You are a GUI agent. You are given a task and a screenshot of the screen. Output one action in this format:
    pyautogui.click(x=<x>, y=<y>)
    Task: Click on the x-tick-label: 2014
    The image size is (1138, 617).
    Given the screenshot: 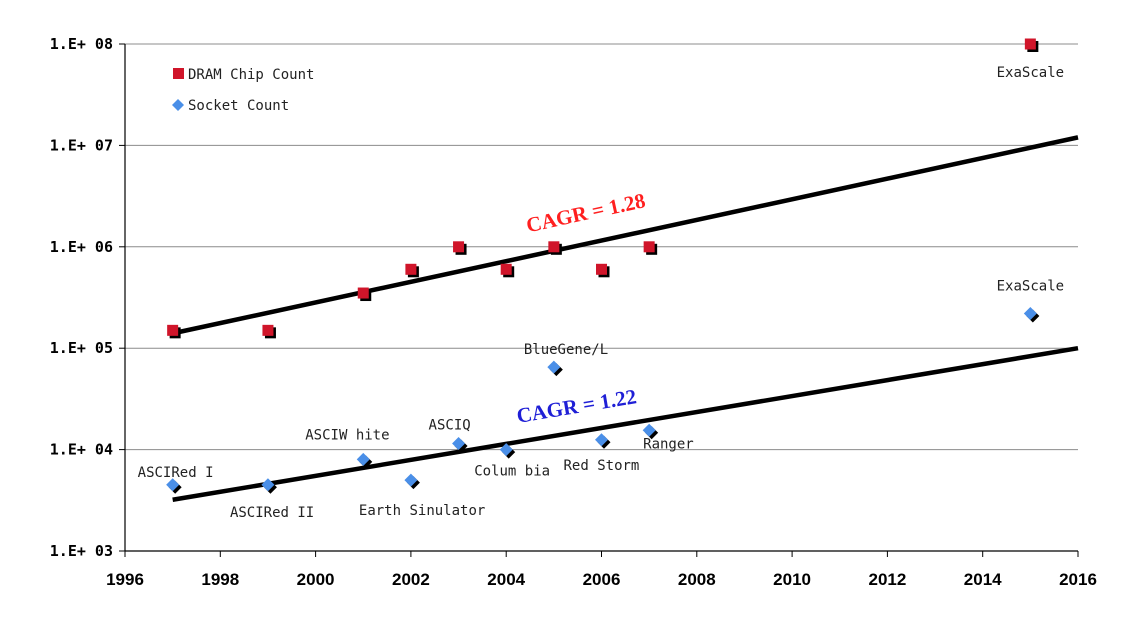 What is the action you would take?
    pyautogui.click(x=983, y=579)
    